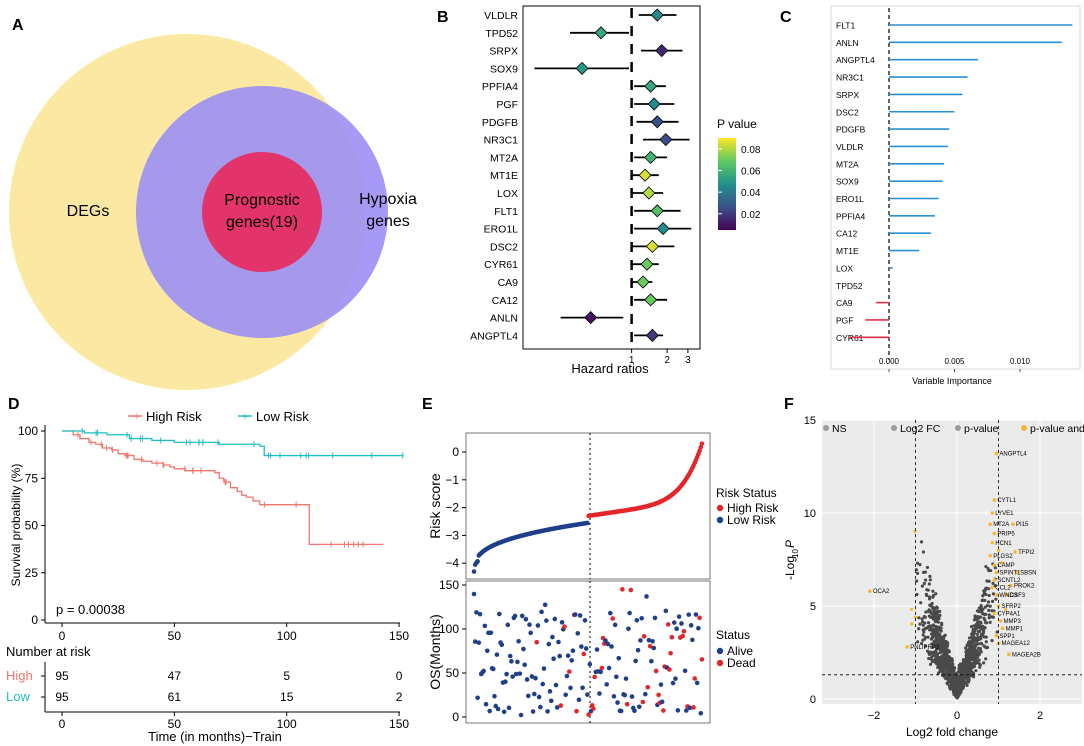 The width and height of the screenshot is (1084, 746). I want to click on risk-y-tick-label: 0, so click(455, 452).